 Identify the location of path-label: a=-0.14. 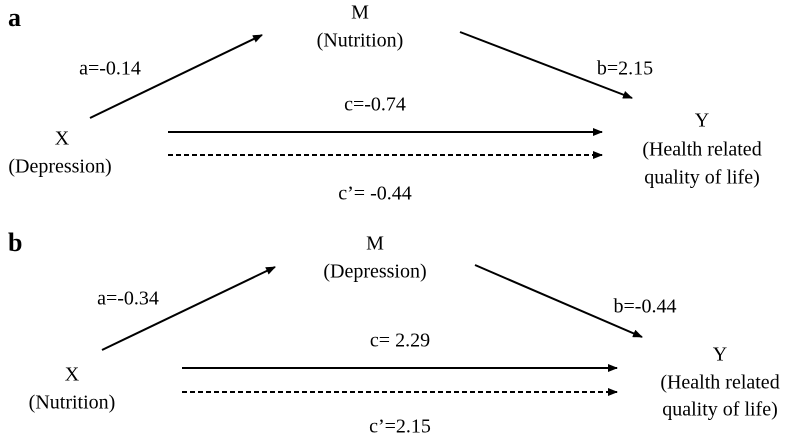
(110, 69).